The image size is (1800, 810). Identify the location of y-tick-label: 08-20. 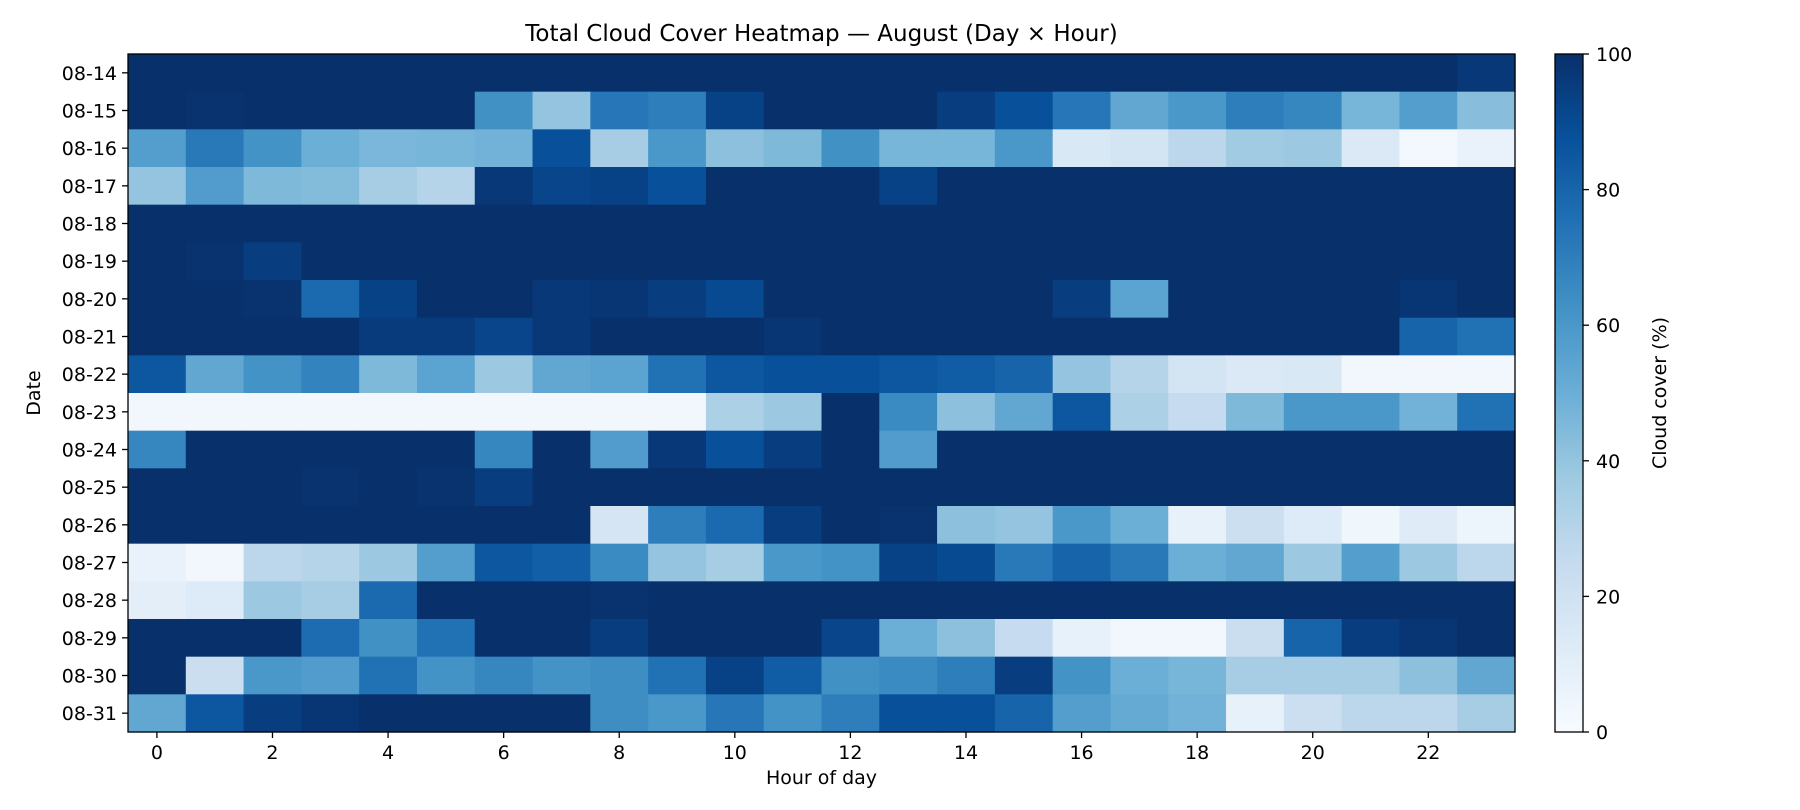
(89, 300).